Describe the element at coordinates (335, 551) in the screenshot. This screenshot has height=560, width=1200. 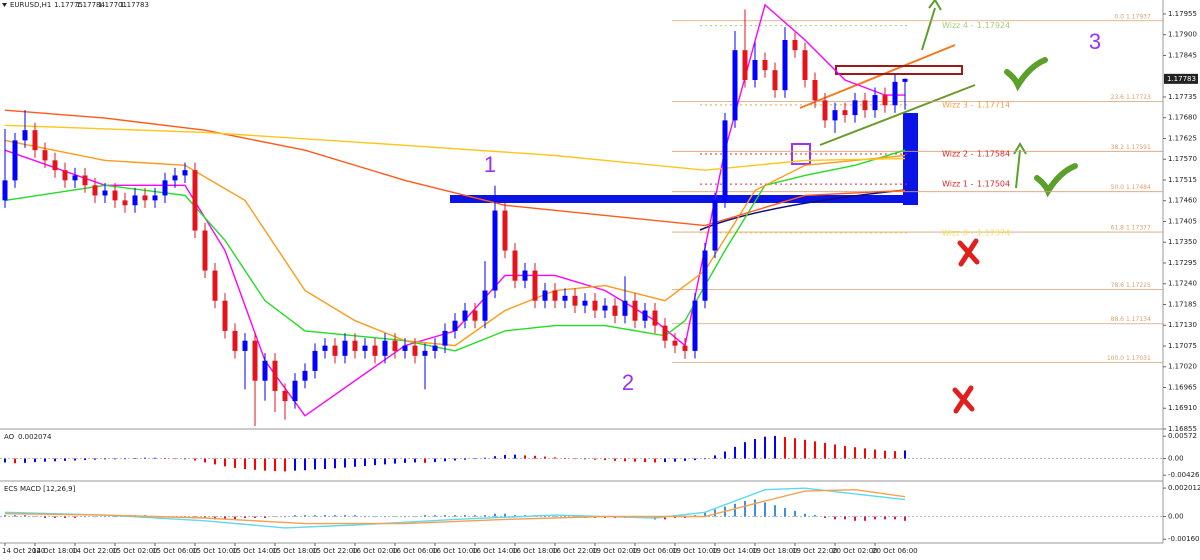
I see `x-tick-label: 15 Oct 22:00` at that location.